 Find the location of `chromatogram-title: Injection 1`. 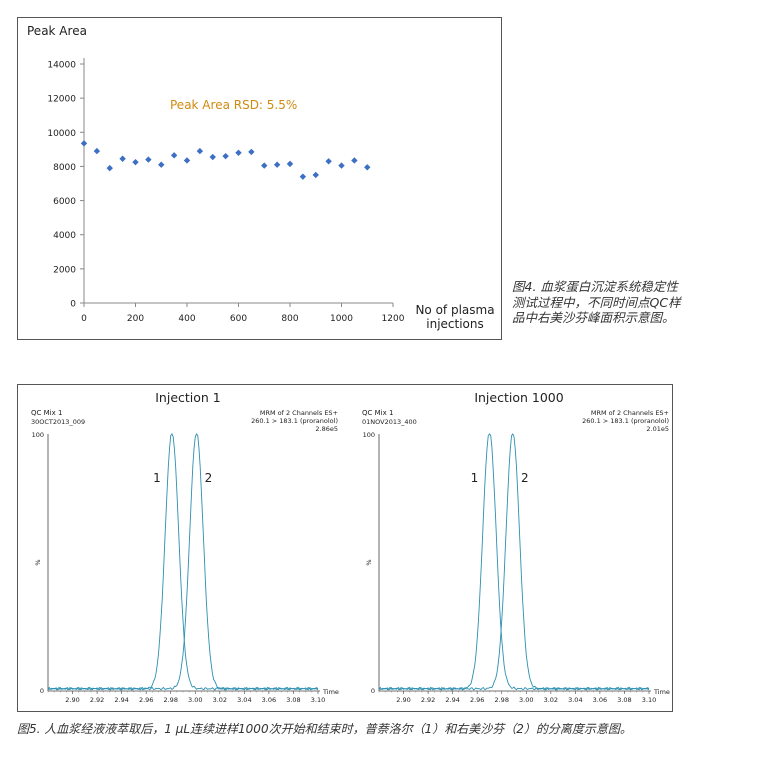

chromatogram-title: Injection 1 is located at coordinates (188, 397).